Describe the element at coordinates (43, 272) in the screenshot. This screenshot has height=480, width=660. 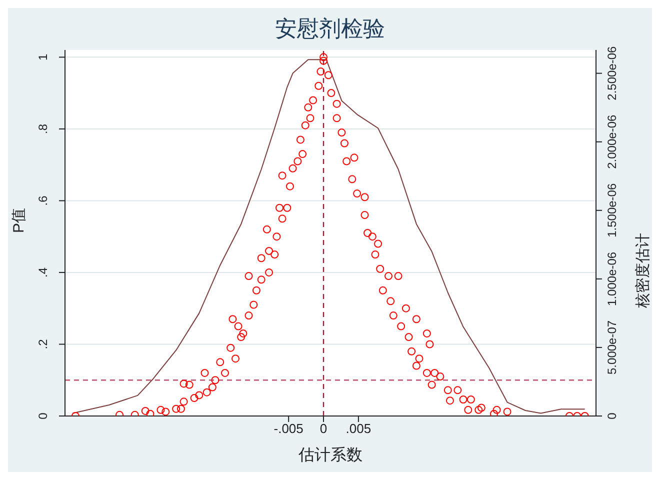
I see `y-tick-label: .4` at that location.